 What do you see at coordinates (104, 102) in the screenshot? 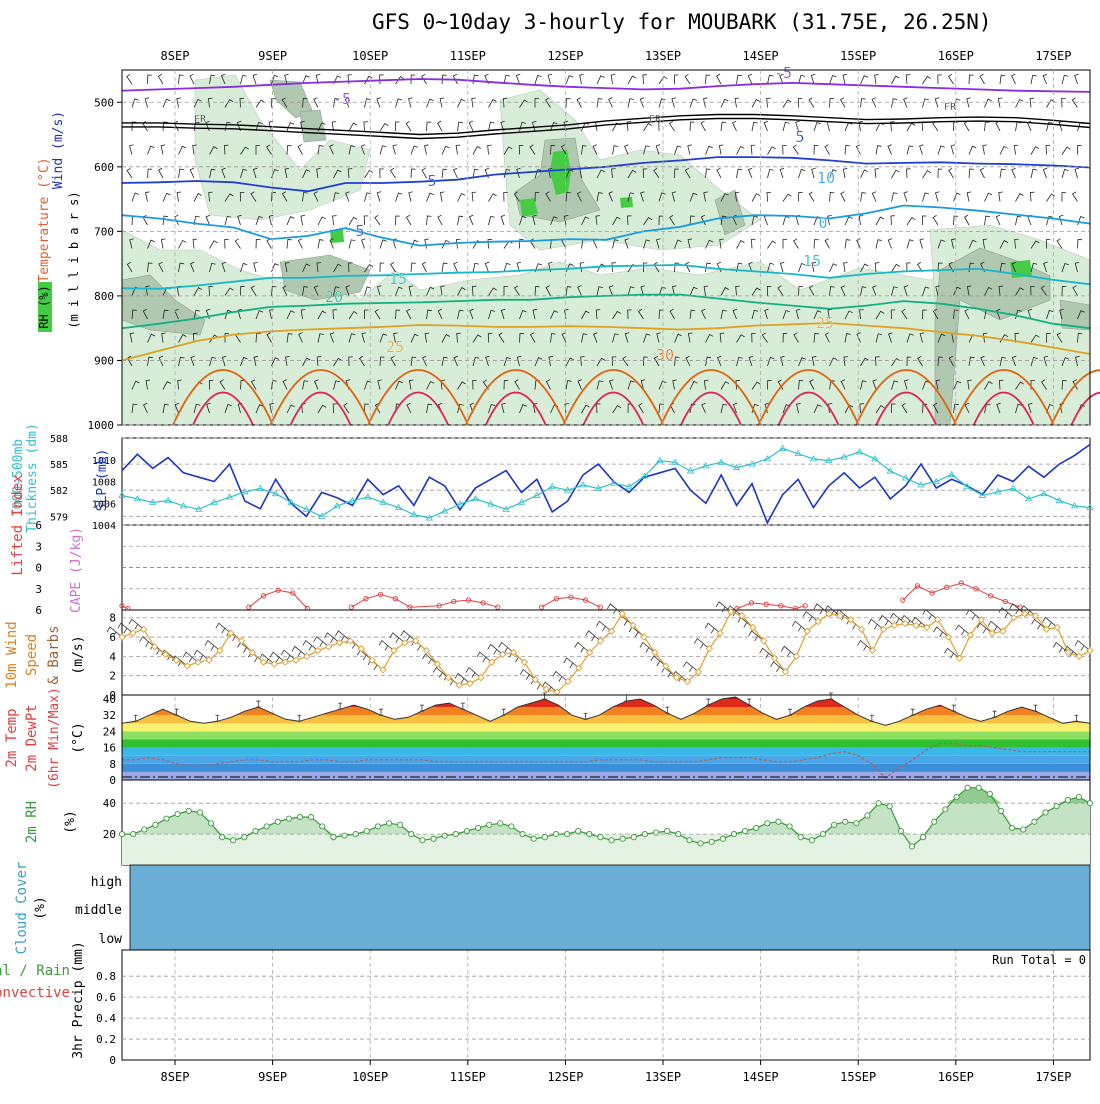
I see `y-tick-label: 500` at bounding box center [104, 102].